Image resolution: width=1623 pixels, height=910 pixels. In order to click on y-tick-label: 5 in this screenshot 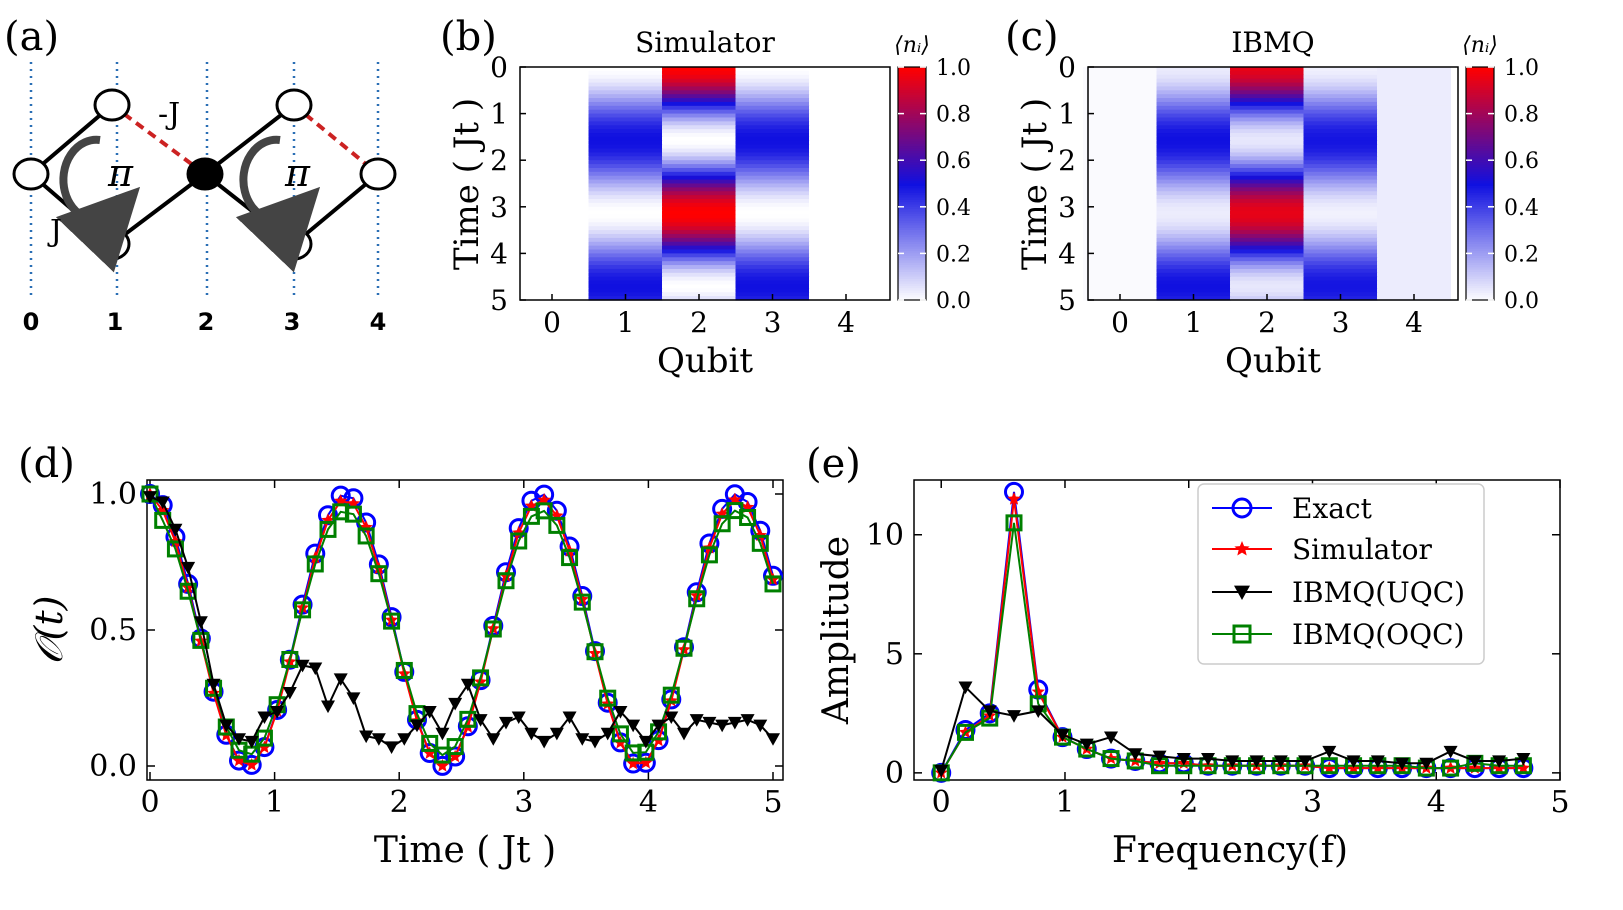, I will do `click(894, 654)`.